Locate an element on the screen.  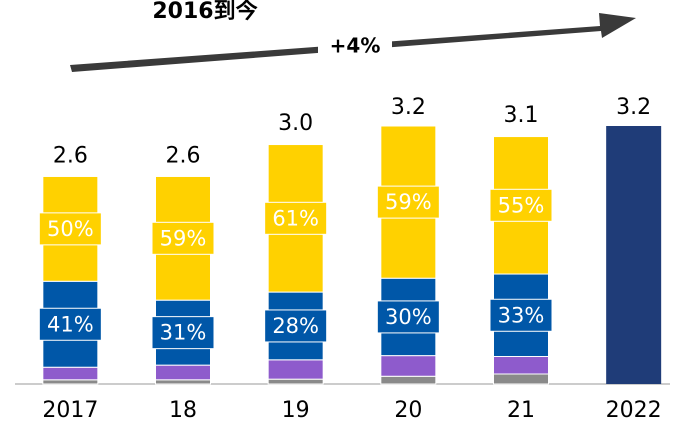
segment-label: 61% is located at coordinates (295, 218).